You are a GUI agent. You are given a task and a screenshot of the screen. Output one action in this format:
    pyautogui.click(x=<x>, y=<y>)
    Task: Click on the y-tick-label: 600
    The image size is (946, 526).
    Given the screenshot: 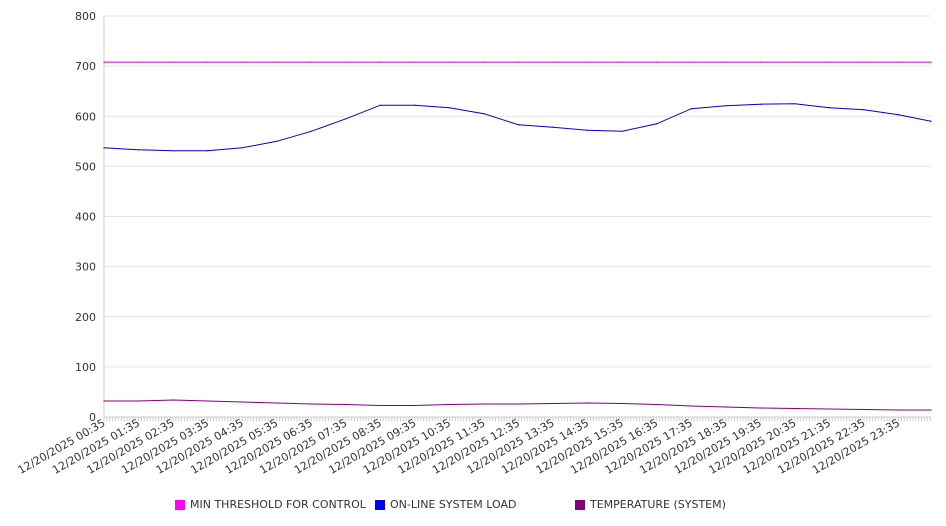 What is the action you would take?
    pyautogui.click(x=85, y=116)
    